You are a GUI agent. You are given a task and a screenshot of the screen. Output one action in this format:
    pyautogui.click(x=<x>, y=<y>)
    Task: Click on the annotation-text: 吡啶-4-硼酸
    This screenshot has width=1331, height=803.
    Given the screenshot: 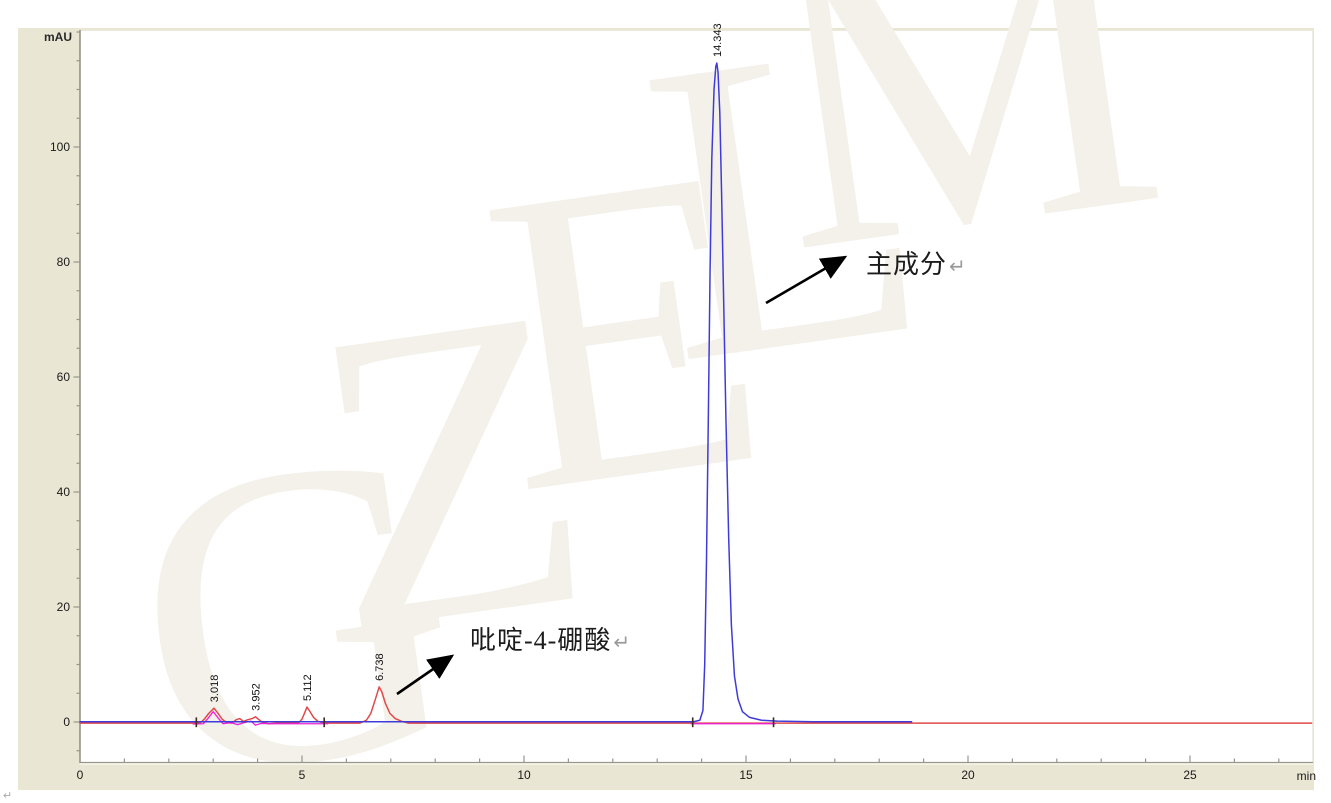 What is the action you would take?
    pyautogui.click(x=541, y=640)
    